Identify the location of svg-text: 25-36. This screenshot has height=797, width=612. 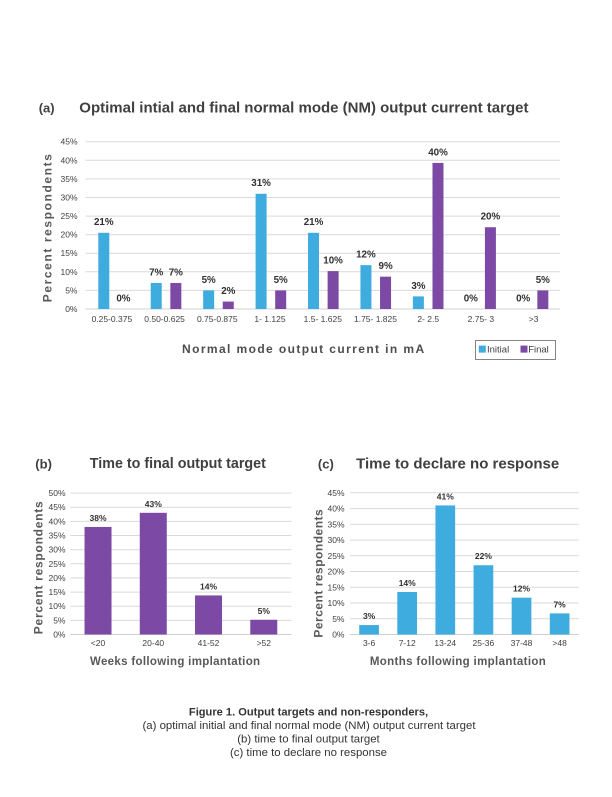
(484, 643).